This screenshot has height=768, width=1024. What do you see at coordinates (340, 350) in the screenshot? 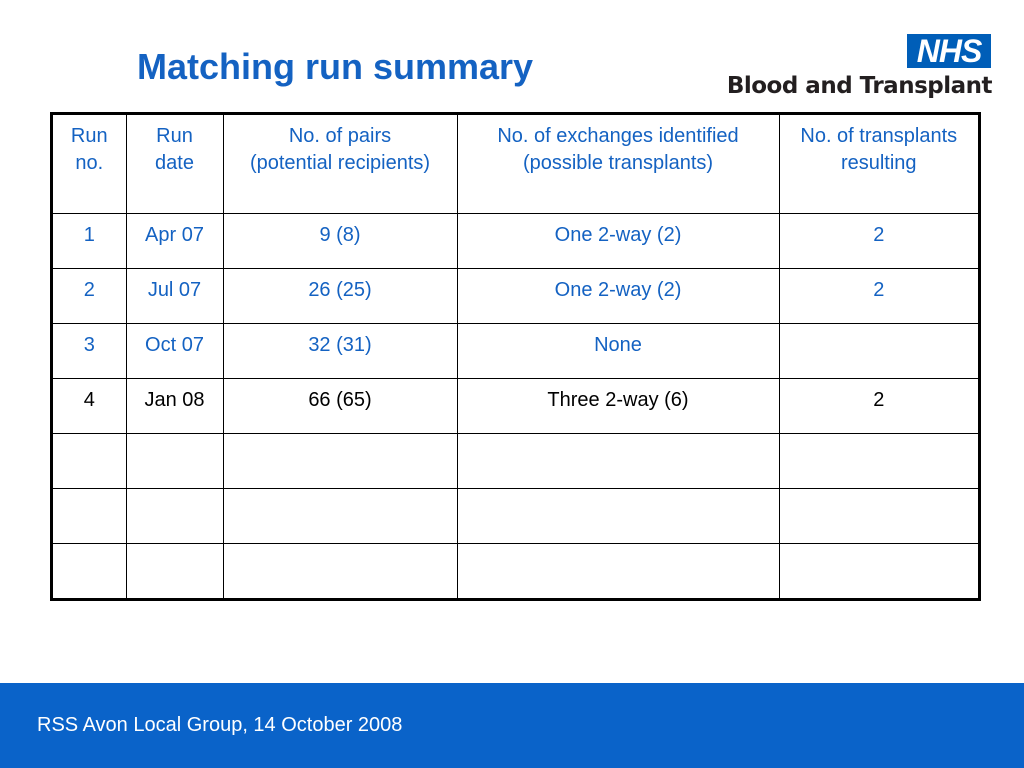
I see `cell-pairs: 32 (31)` at bounding box center [340, 350].